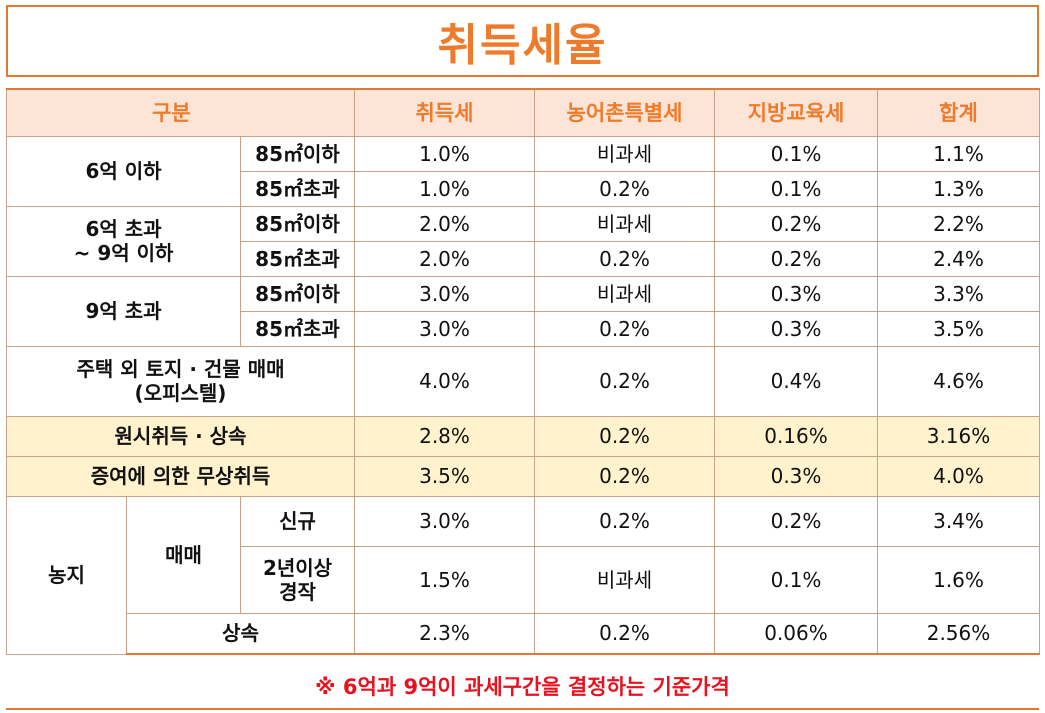  Describe the element at coordinates (958, 521) in the screenshot. I see `total-value: 3.4%` at that location.